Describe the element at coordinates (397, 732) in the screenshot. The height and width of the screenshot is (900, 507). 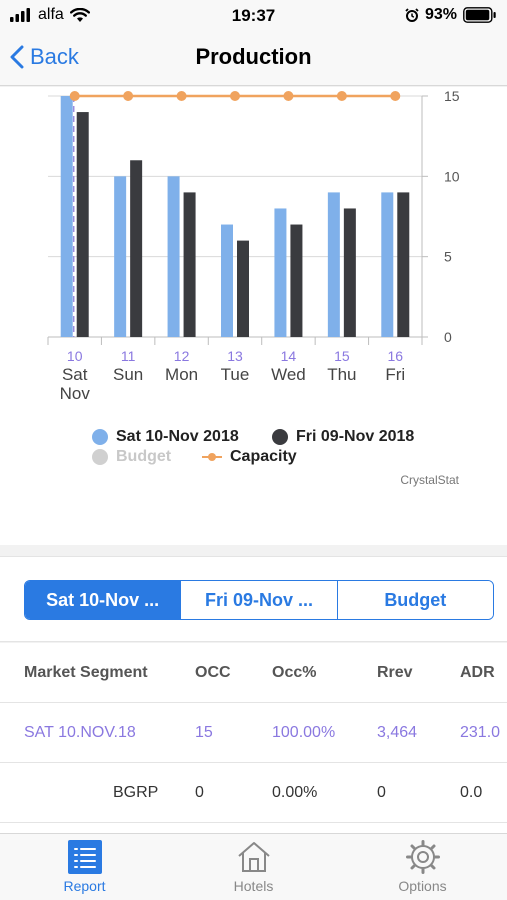
I see `cell-rrev: 3,464` at that location.